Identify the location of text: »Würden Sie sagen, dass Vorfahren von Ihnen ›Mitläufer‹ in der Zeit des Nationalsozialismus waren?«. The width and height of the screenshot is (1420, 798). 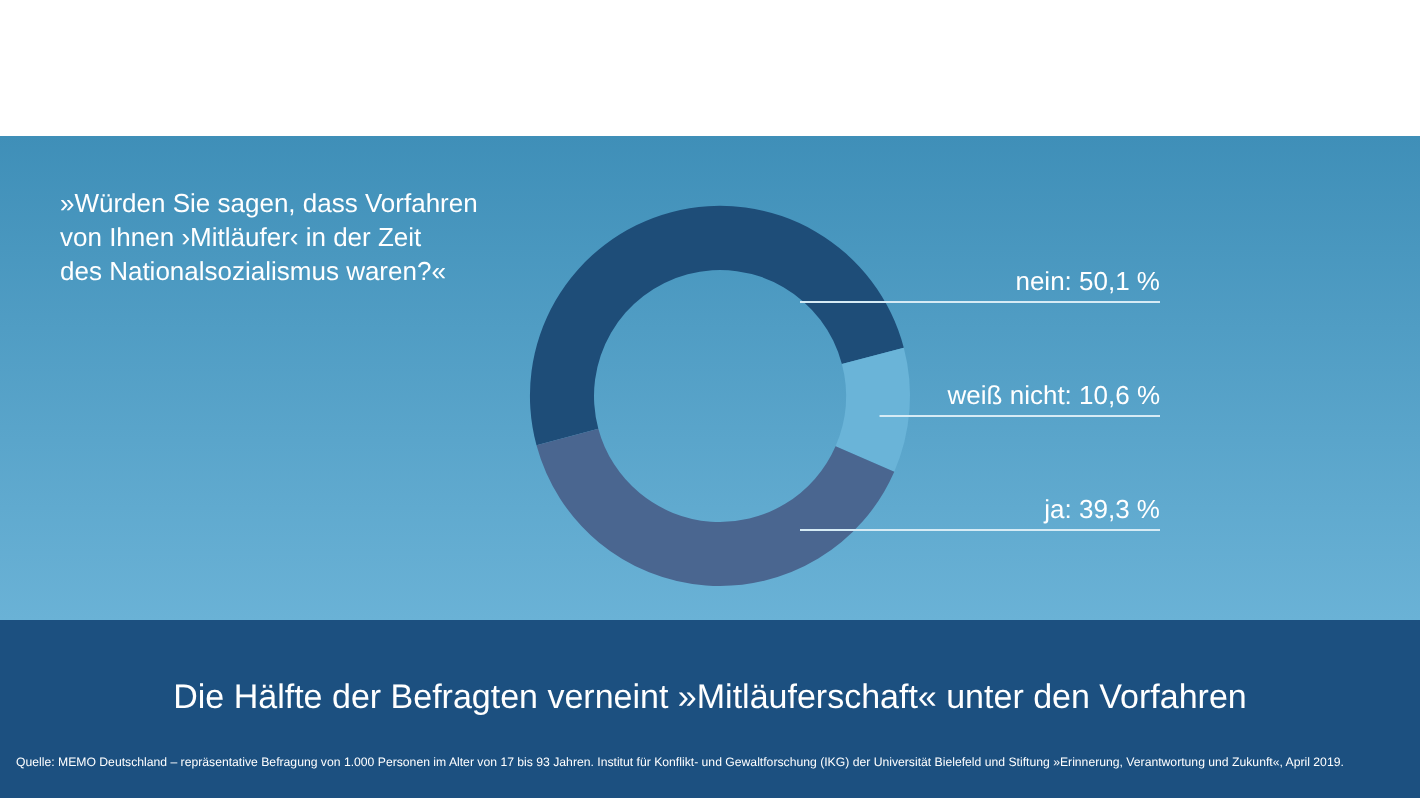
(269, 237).